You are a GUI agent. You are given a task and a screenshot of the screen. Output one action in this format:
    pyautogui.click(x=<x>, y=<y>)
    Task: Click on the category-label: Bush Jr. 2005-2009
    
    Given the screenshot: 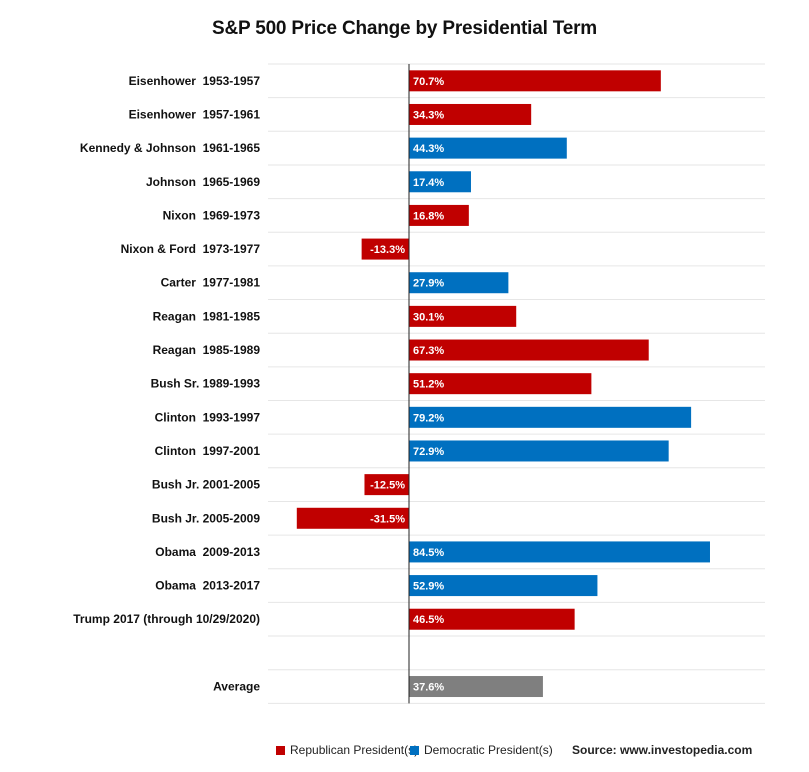 What is the action you would take?
    pyautogui.click(x=206, y=518)
    